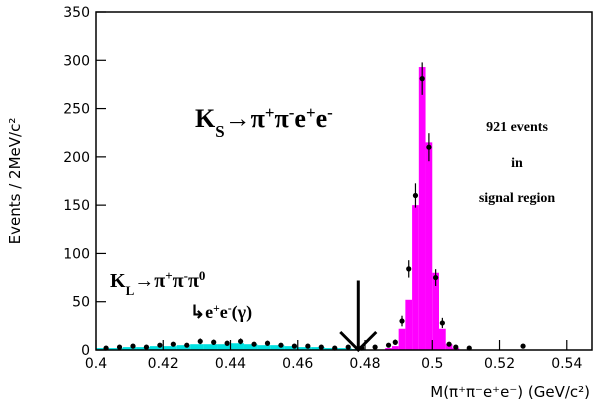 This screenshot has height=411, width=594. Describe the element at coordinates (163, 364) in the screenshot. I see `x-tick-label: 0.42` at that location.